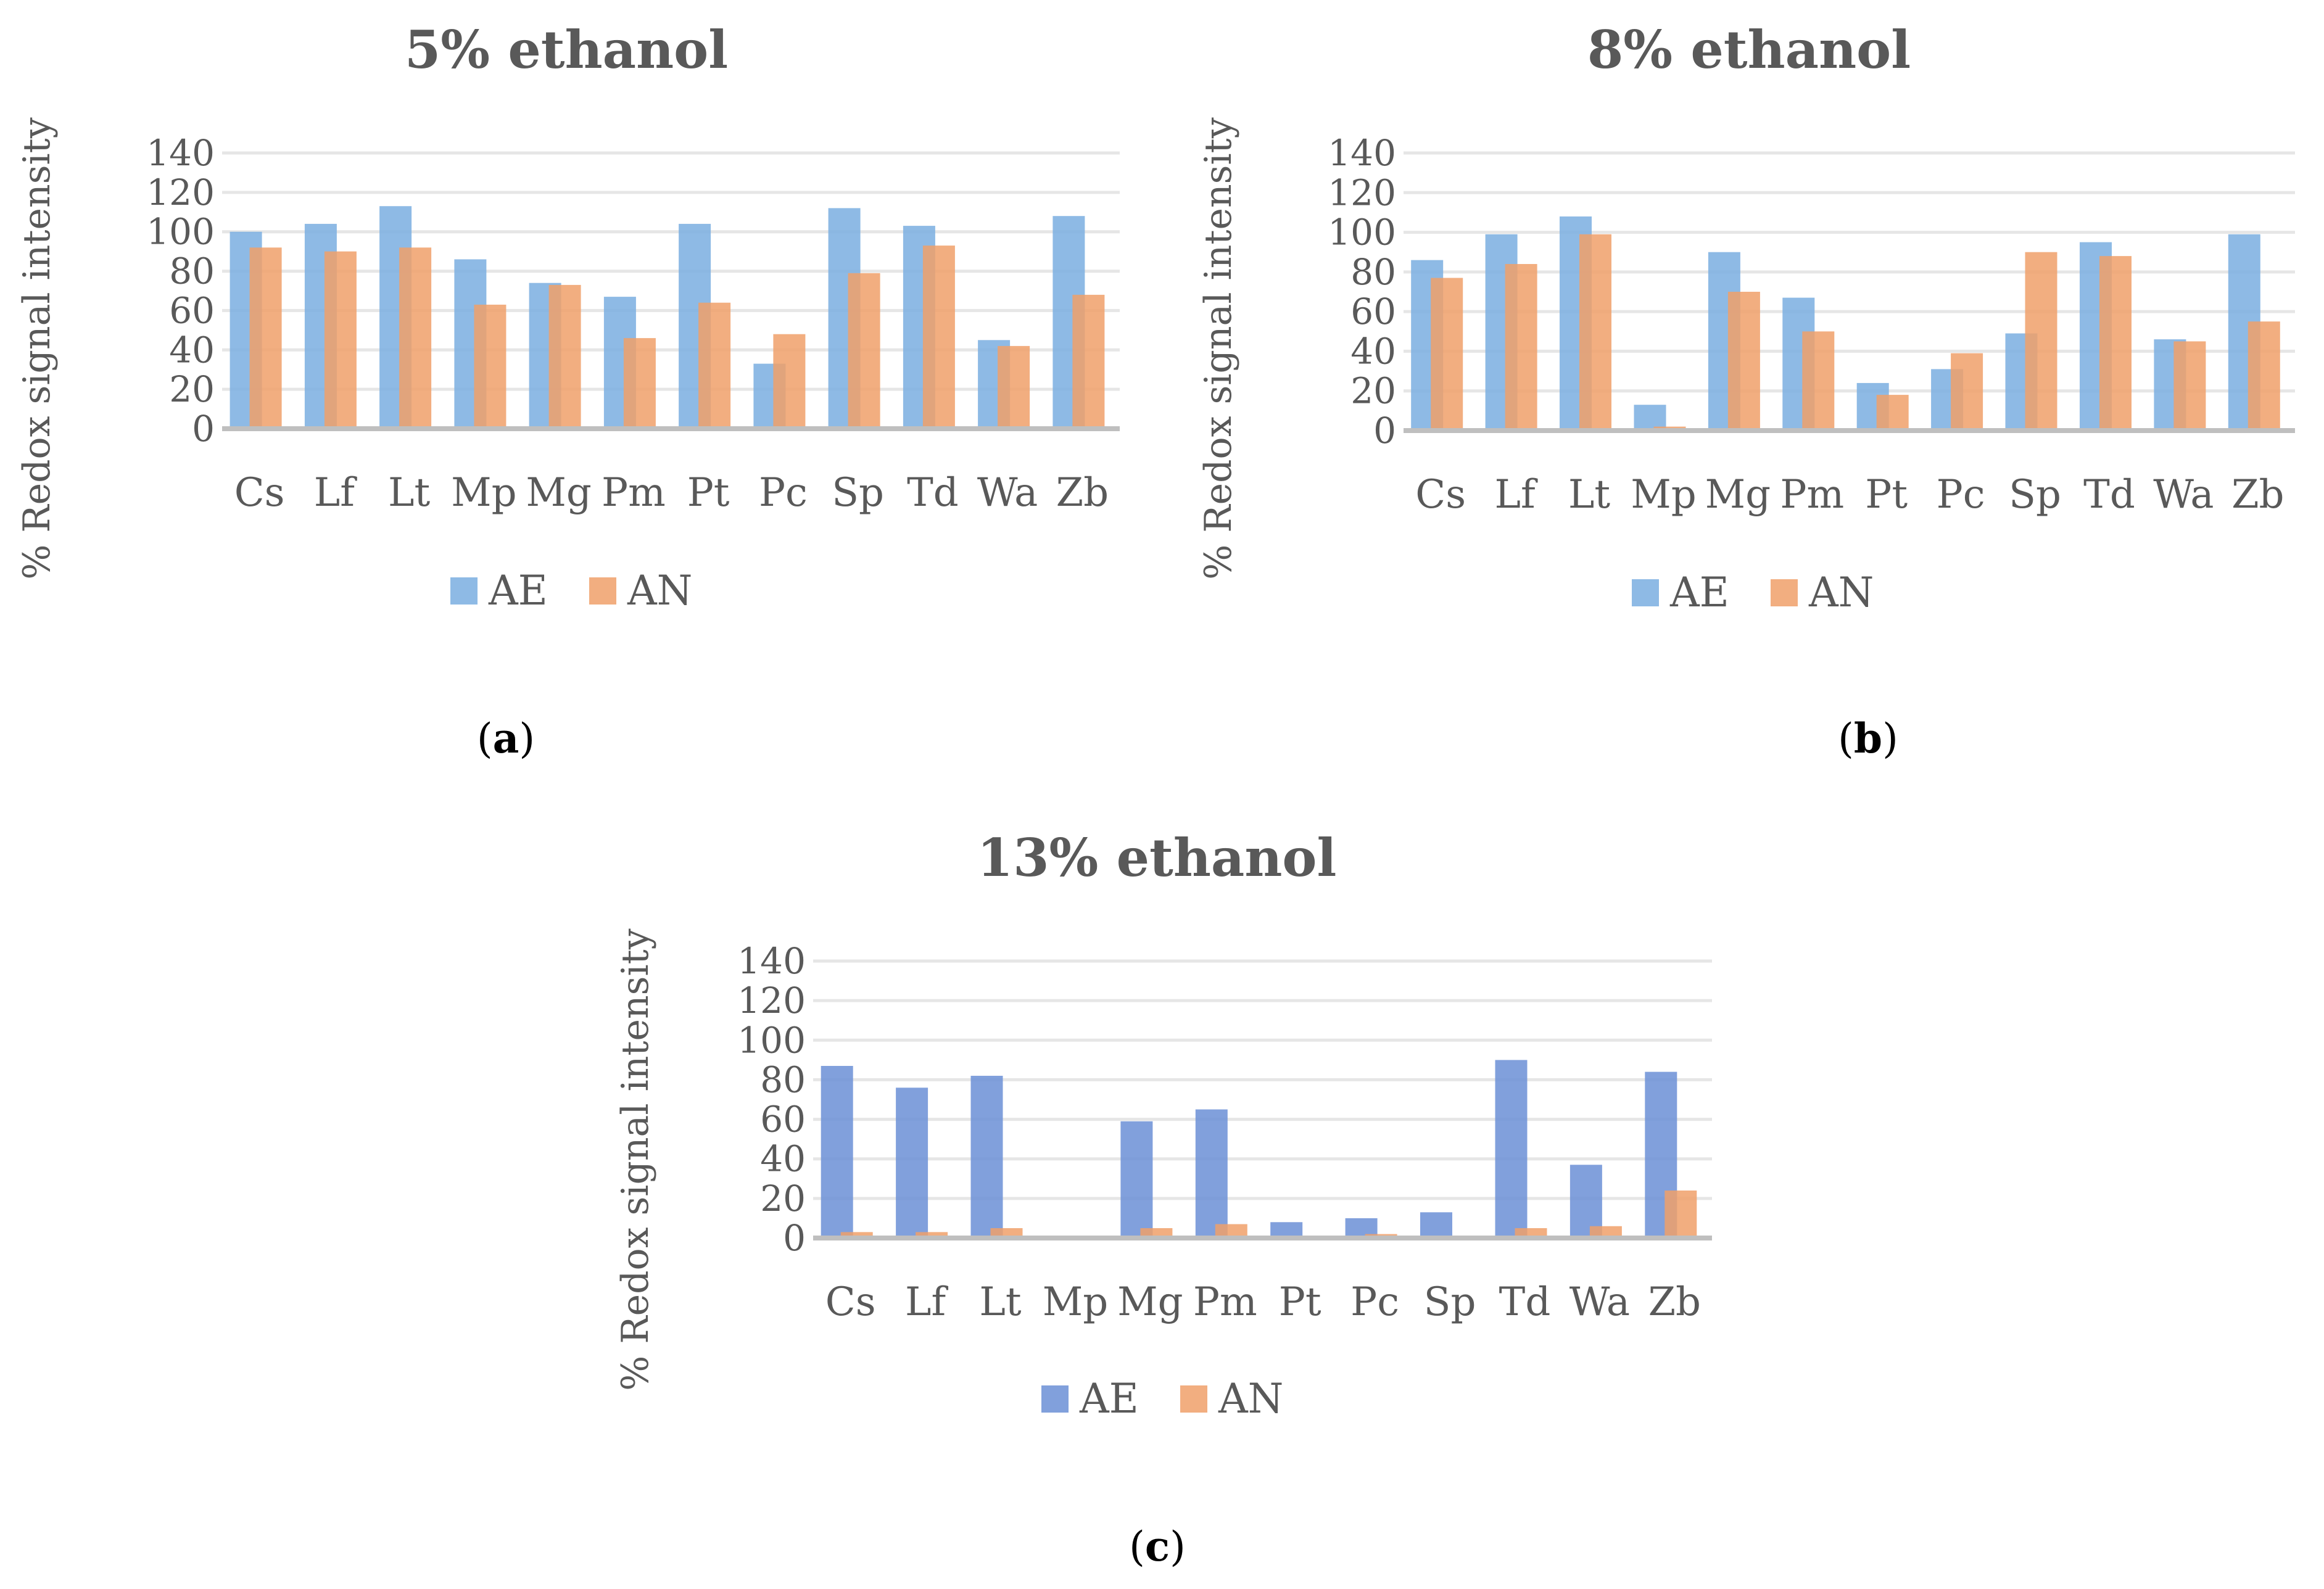 The height and width of the screenshot is (1589, 2324). What do you see at coordinates (1967, 392) in the screenshot?
I see `bar-an-pc` at bounding box center [1967, 392].